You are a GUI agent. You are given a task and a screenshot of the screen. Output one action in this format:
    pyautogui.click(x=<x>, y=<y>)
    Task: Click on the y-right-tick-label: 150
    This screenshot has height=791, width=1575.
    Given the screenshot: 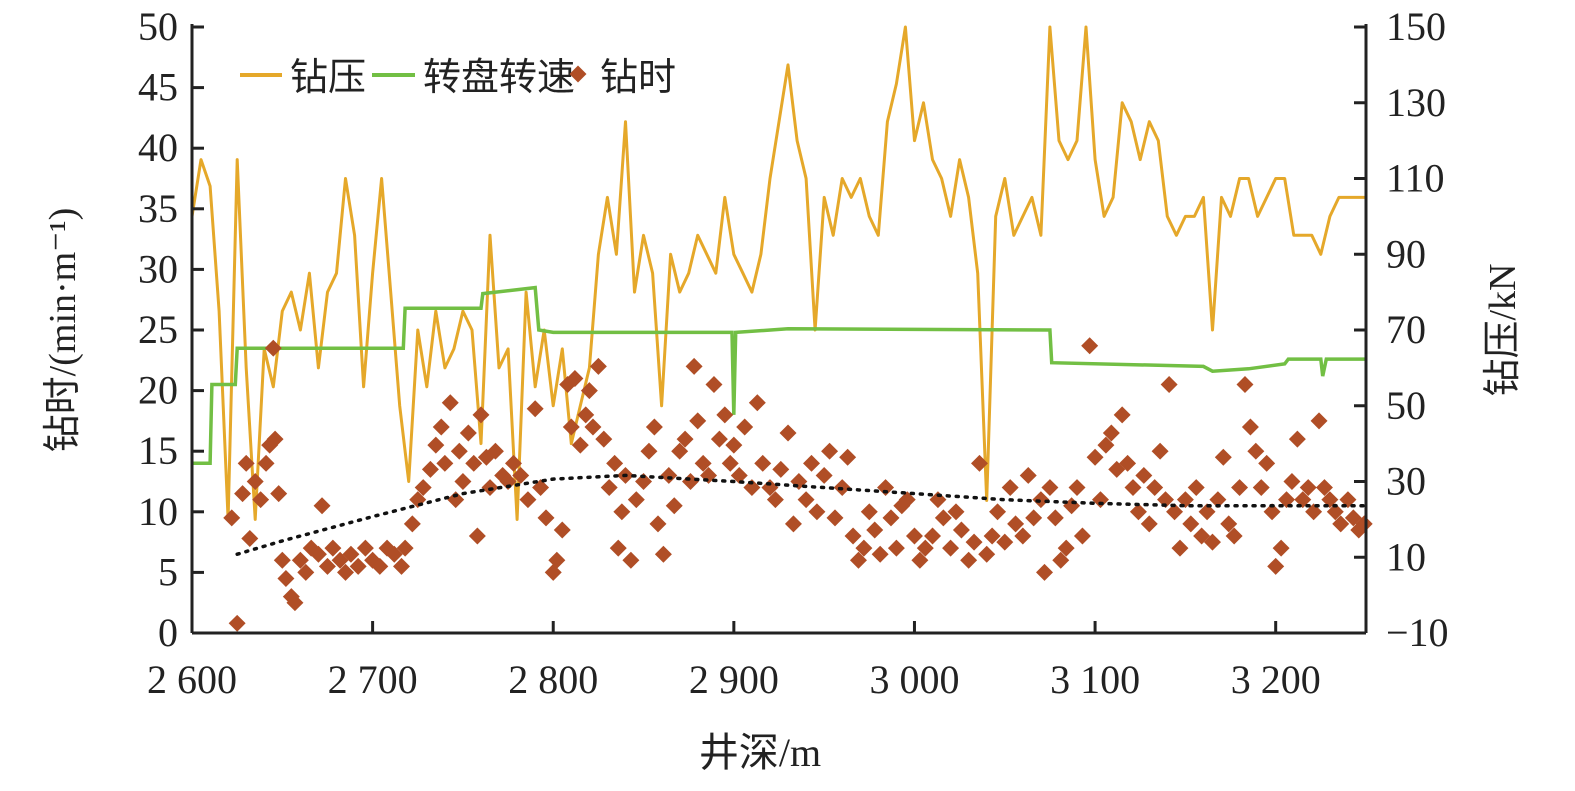 What is the action you would take?
    pyautogui.click(x=1416, y=26)
    